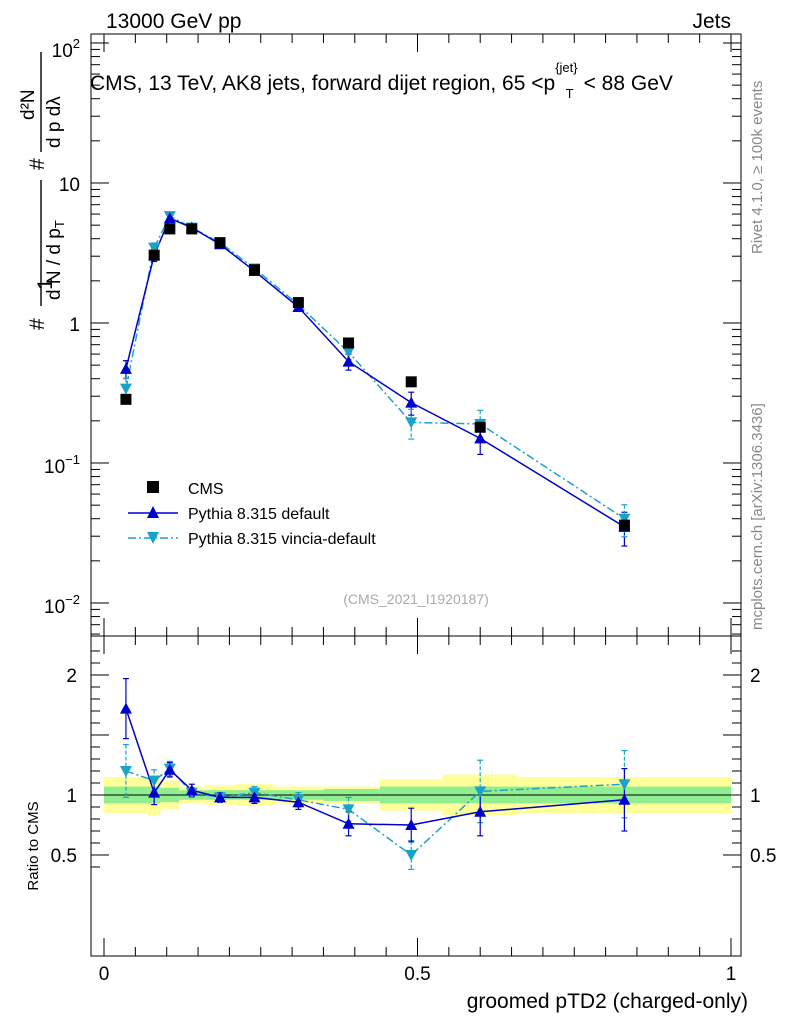 The width and height of the screenshot is (786, 1024). I want to click on y-tick-label-ratio: 2, so click(71, 676).